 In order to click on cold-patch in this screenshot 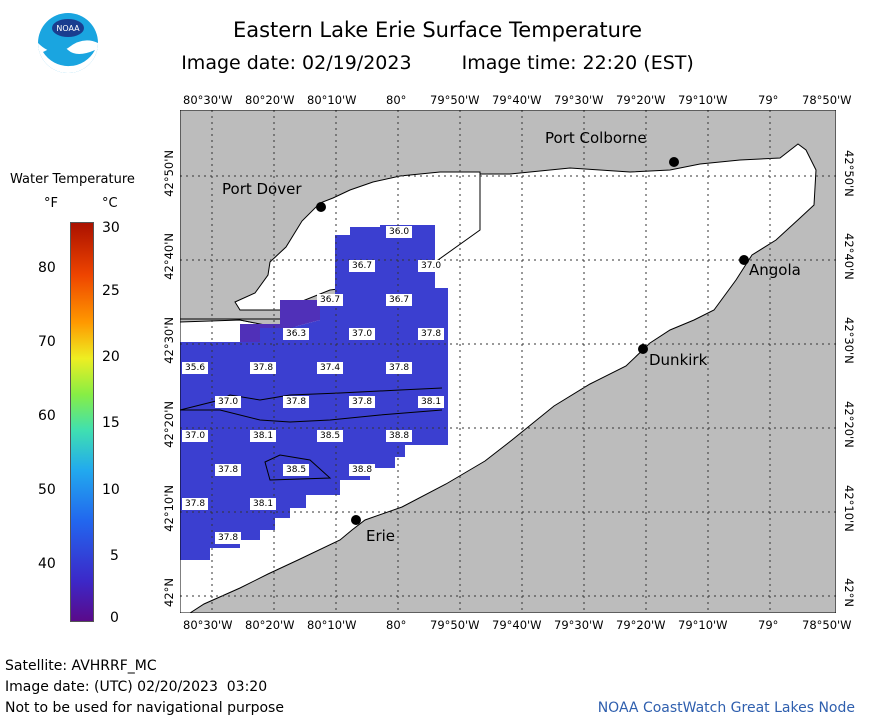, I will do `click(280, 321)`.